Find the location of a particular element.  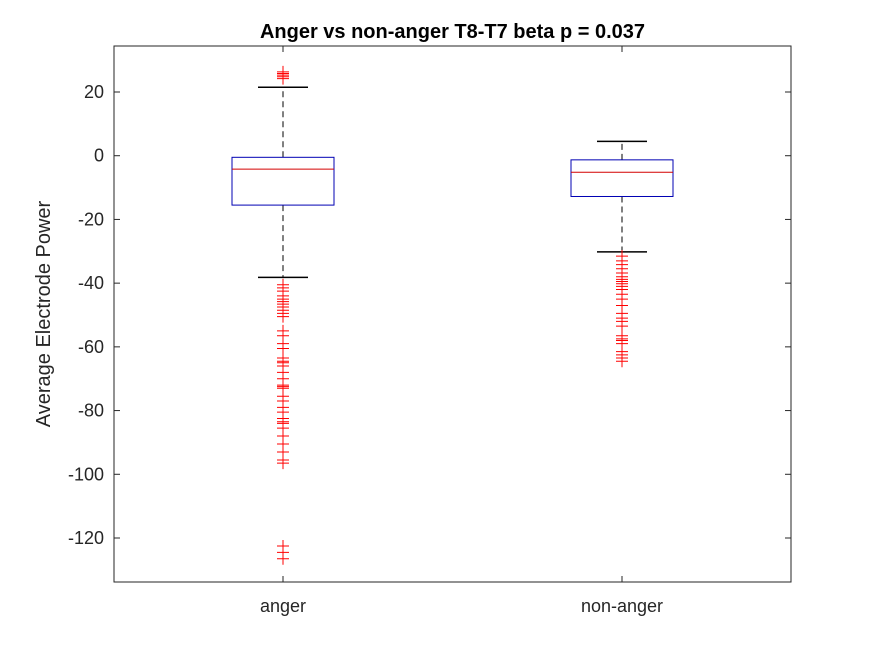

y-tick-label: -80 is located at coordinates (91, 411).